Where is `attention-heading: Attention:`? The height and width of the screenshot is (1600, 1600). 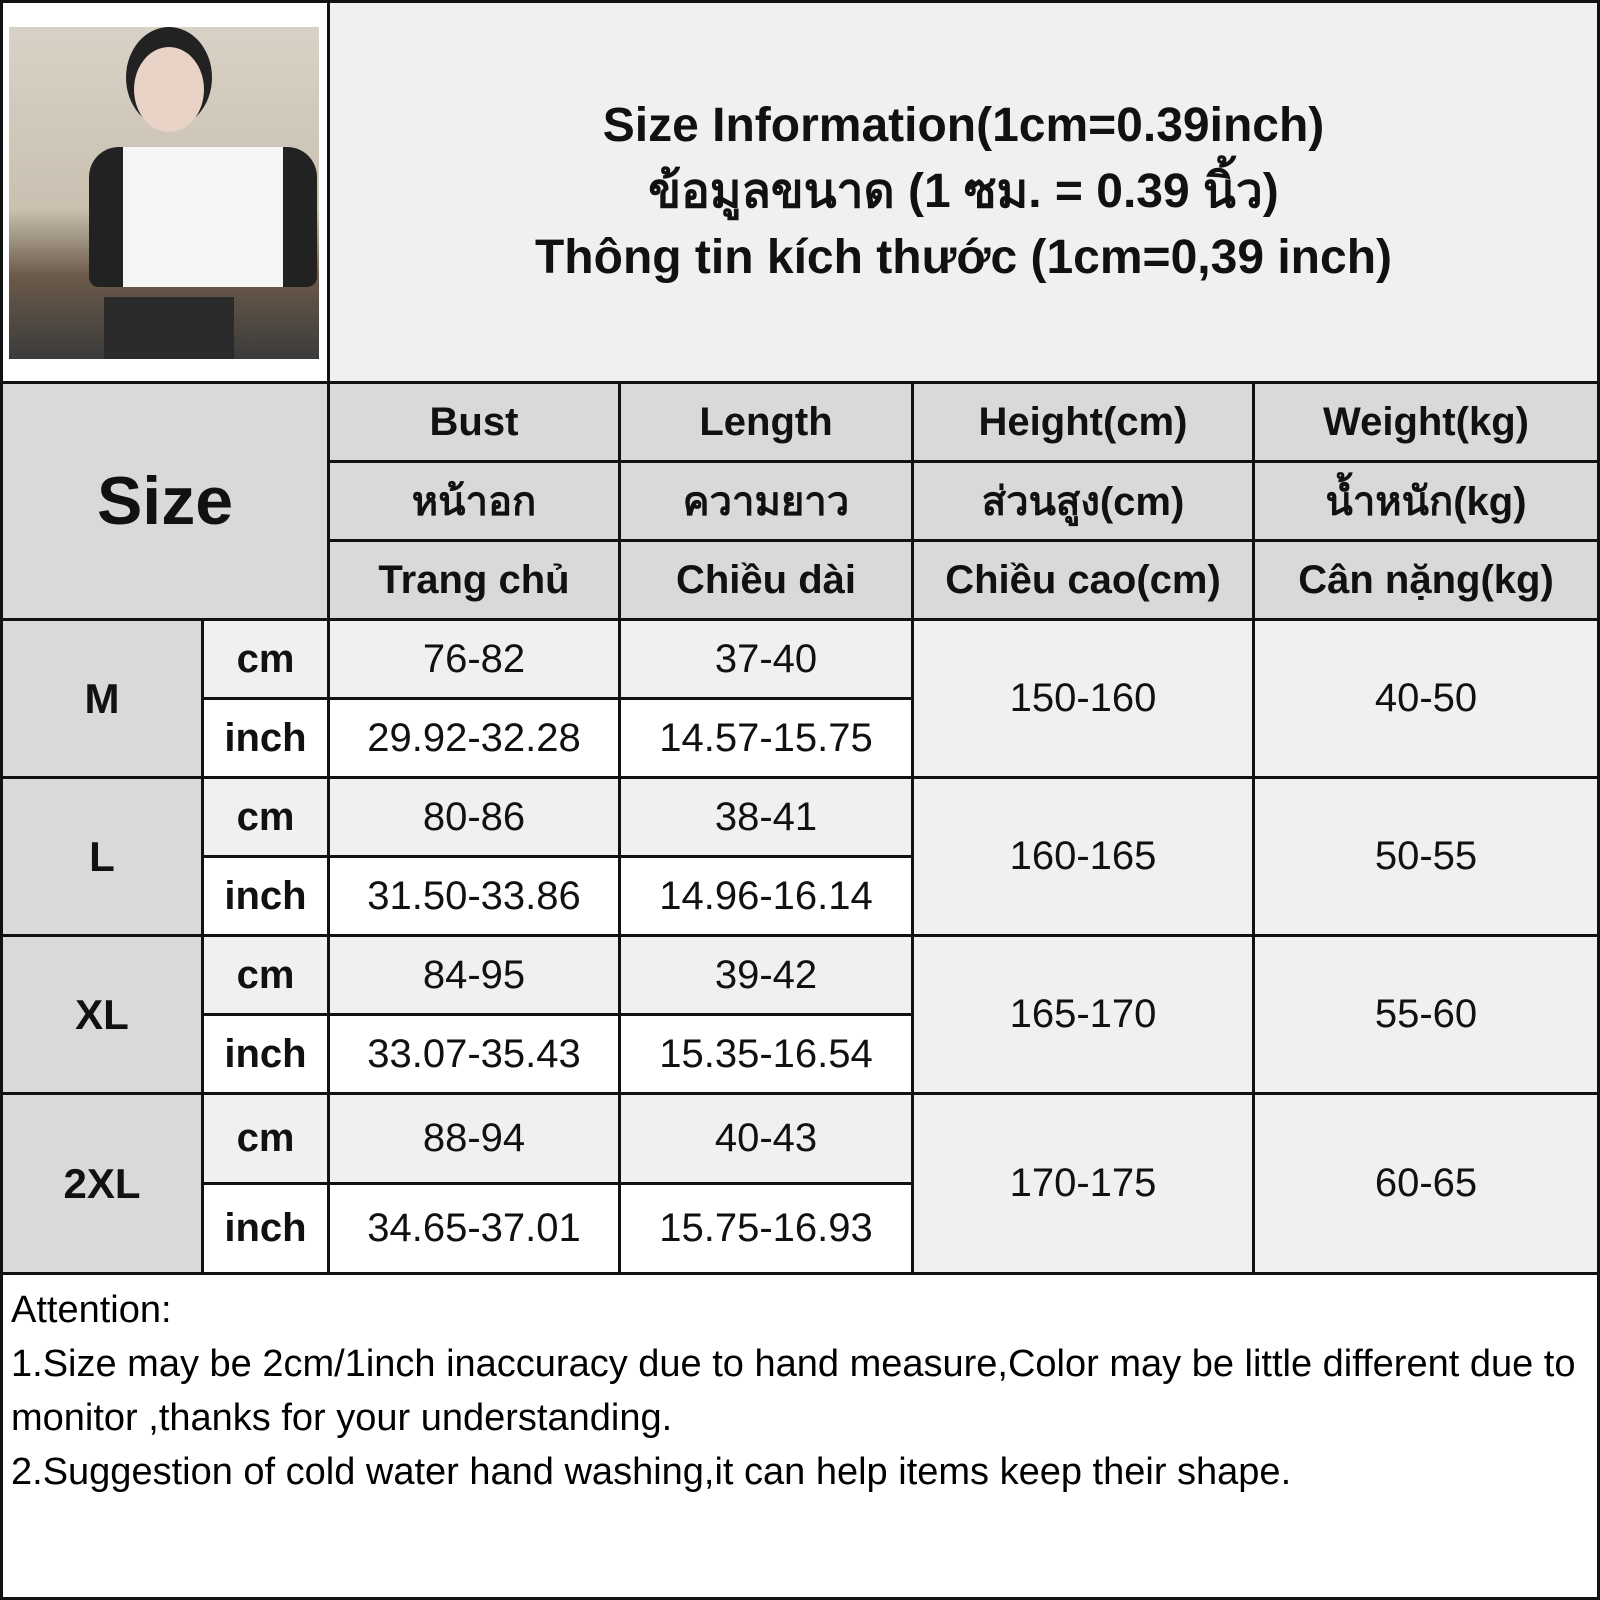
attention-heading: Attention: is located at coordinates (91, 1310).